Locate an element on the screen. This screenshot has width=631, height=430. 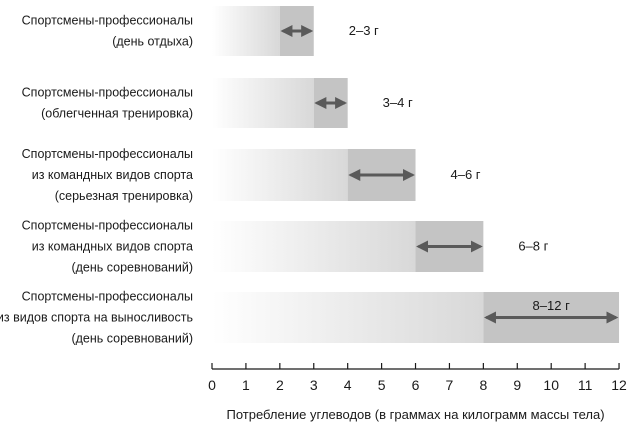
x-tick-label: 2 is located at coordinates (280, 385).